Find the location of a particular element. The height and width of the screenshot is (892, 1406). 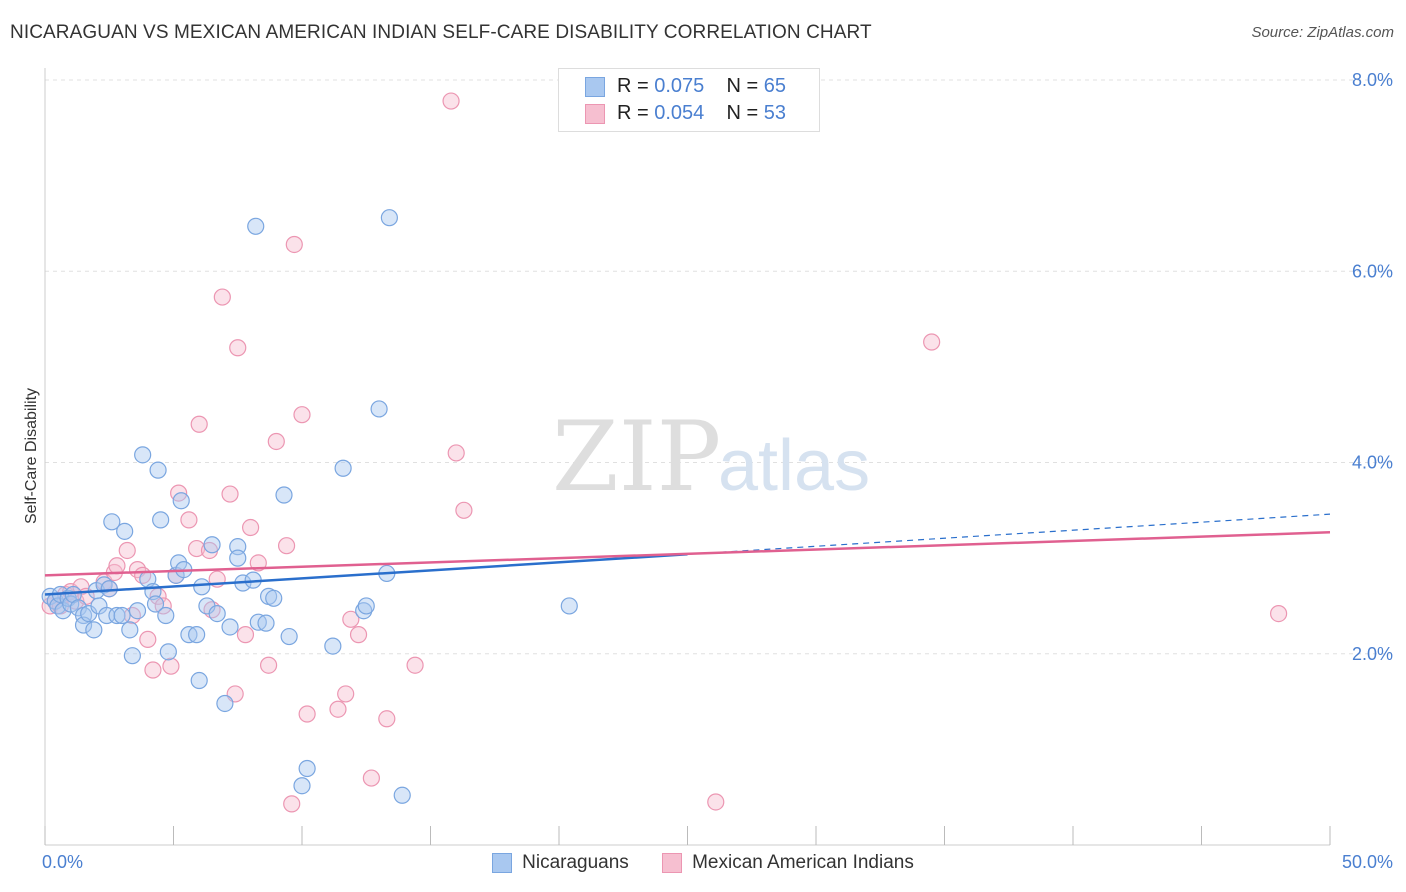

x-axis-max-label: 50.0% is located at coordinates (1367, 862).